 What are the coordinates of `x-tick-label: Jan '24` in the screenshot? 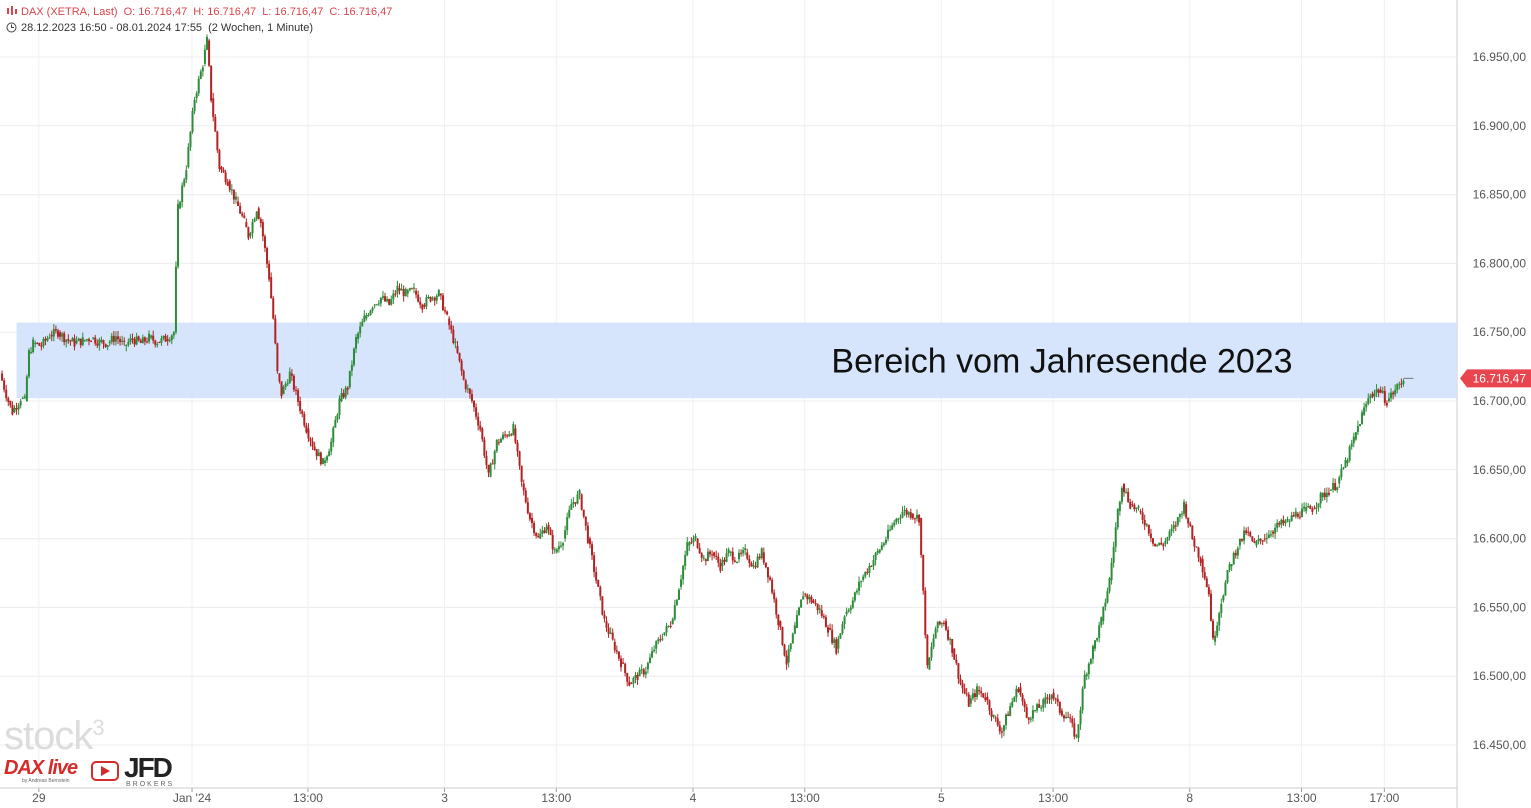 It's located at (192, 798).